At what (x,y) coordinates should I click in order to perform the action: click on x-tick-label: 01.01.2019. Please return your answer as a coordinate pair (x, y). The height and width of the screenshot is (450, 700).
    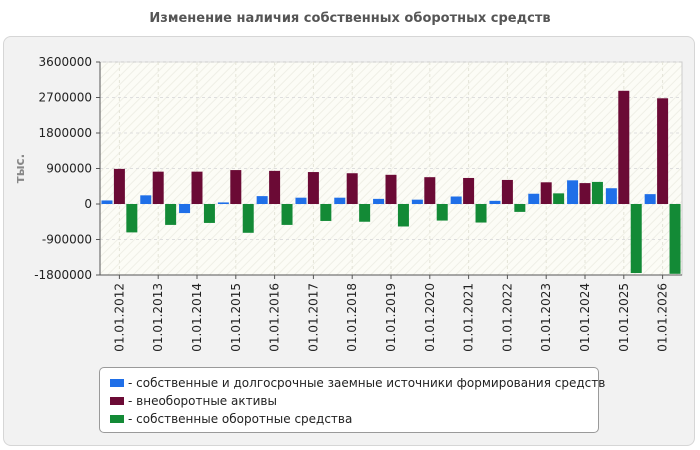
    Looking at the image, I should click on (391, 317).